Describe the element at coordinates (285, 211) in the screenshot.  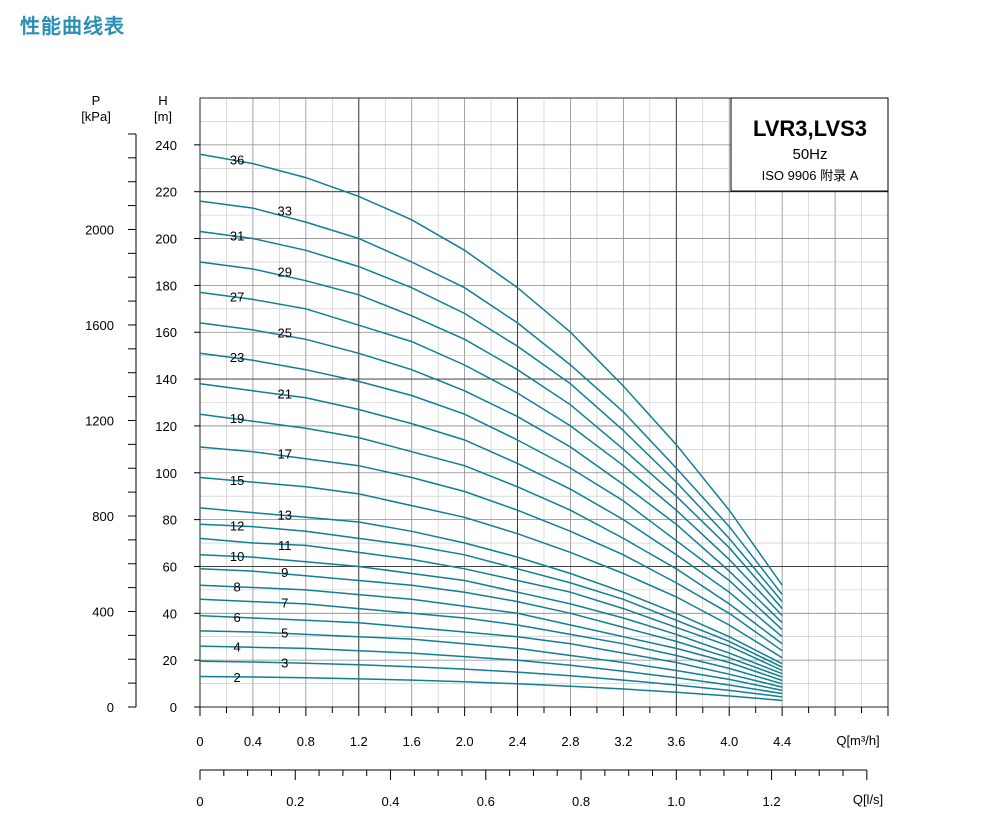
I see `curve-label-33: 33` at that location.